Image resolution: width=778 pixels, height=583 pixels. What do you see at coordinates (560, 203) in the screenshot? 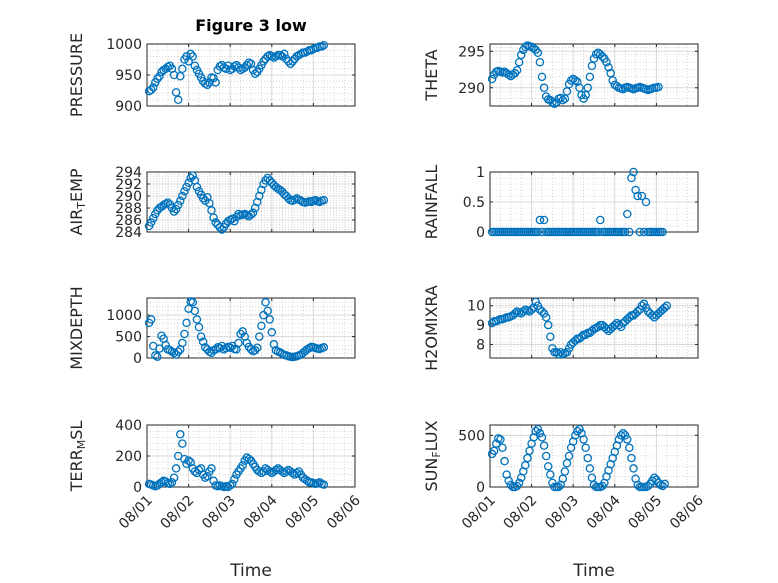
I see `panel-rainfall: 0 0.5 1 RAINFALL` at bounding box center [560, 203].